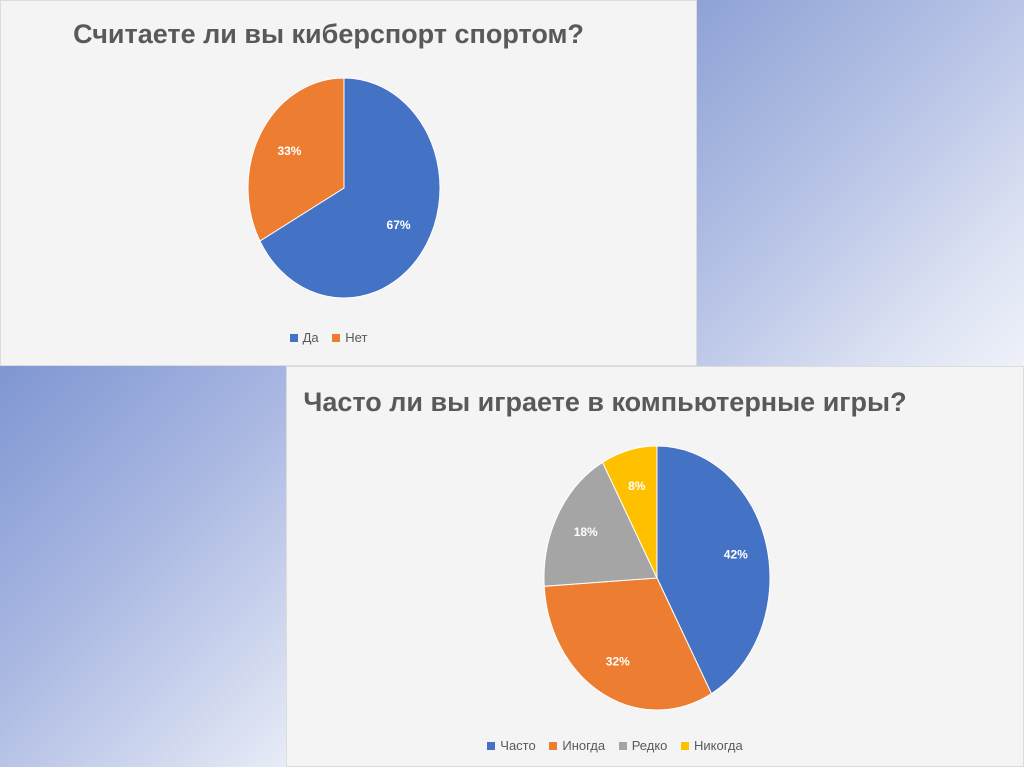 The height and width of the screenshot is (768, 1024). I want to click on legend-label: Да, so click(310, 337).